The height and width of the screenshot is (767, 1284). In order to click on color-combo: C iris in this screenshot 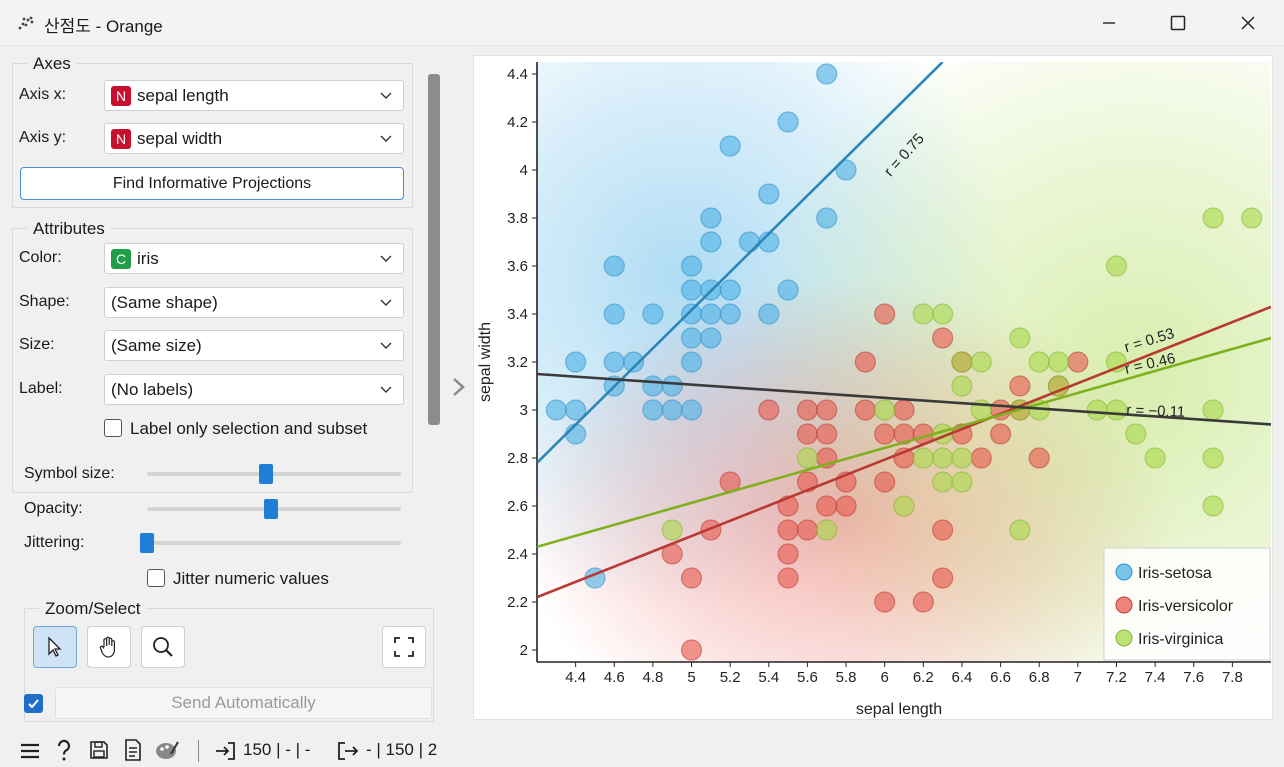, I will do `click(254, 258)`.